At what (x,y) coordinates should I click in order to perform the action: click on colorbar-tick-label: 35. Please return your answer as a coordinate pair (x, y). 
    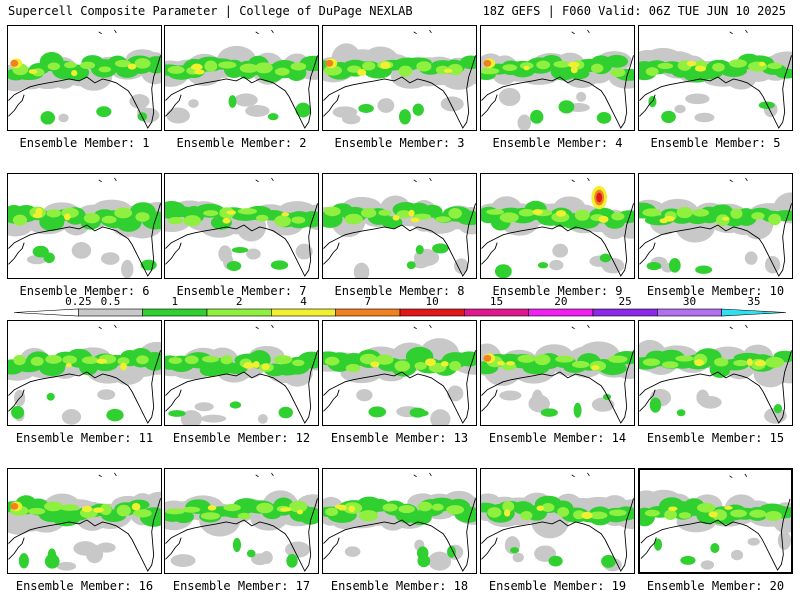
    Looking at the image, I should click on (753, 301).